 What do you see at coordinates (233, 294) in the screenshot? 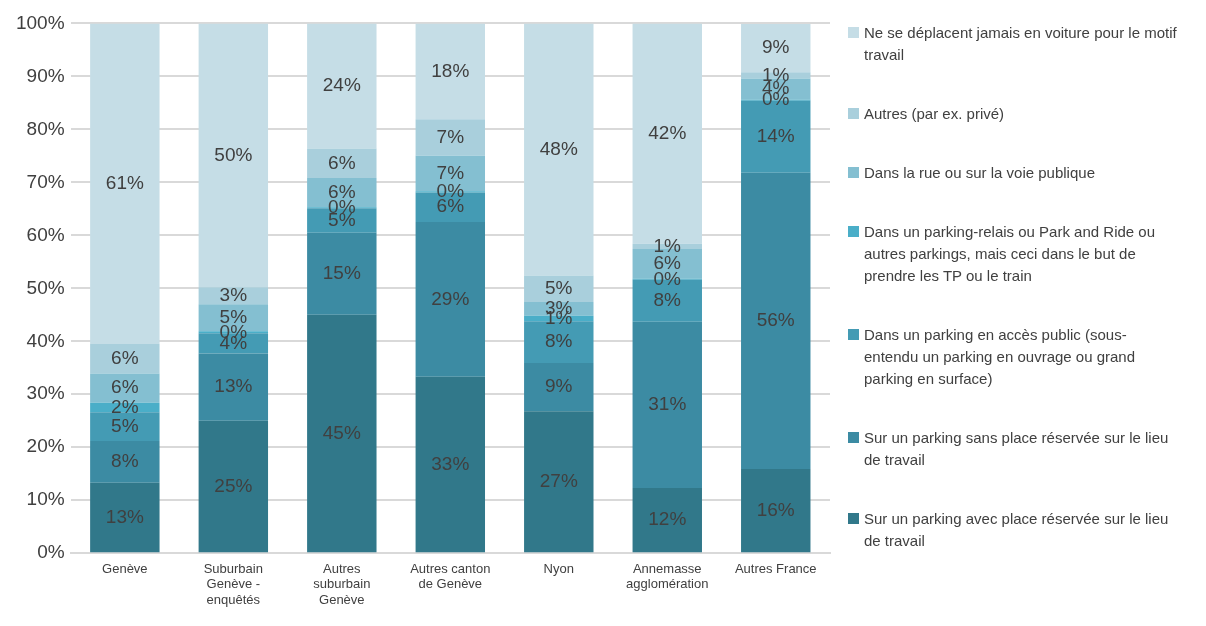
I see `data-label: 3%` at bounding box center [233, 294].